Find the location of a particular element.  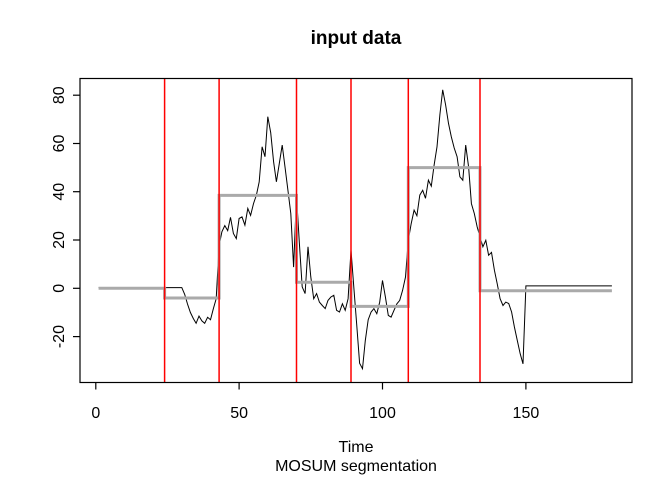

x-axis-tick-label: 0 is located at coordinates (95, 413).